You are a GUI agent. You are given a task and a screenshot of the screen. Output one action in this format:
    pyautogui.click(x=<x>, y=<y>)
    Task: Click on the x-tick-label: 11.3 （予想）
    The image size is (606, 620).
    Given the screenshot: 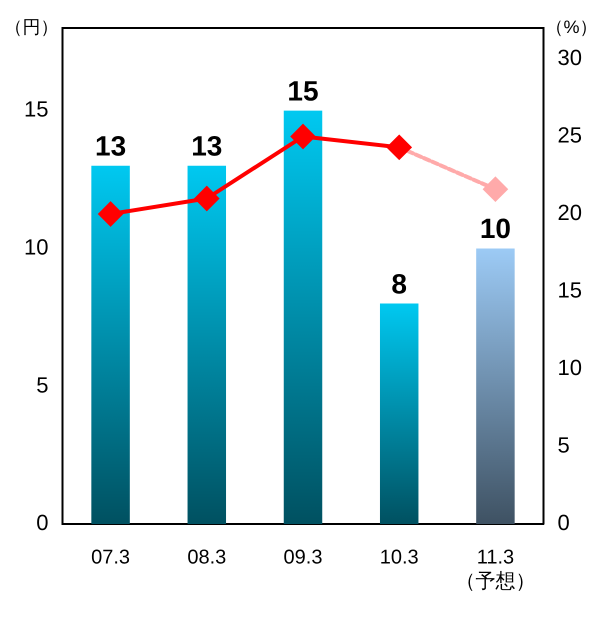 What is the action you would take?
    pyautogui.click(x=495, y=569)
    